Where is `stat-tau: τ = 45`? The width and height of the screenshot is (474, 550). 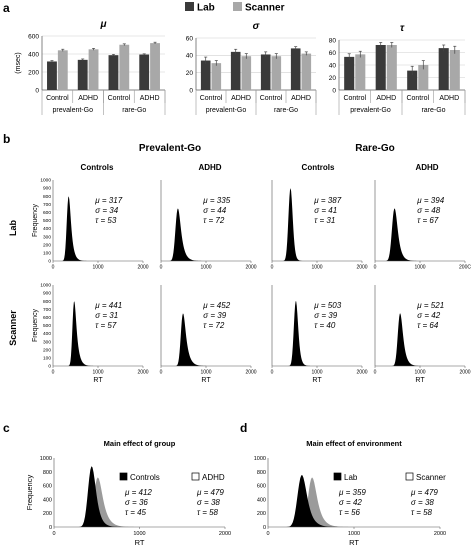 stat-tau: τ = 45 is located at coordinates (136, 512).